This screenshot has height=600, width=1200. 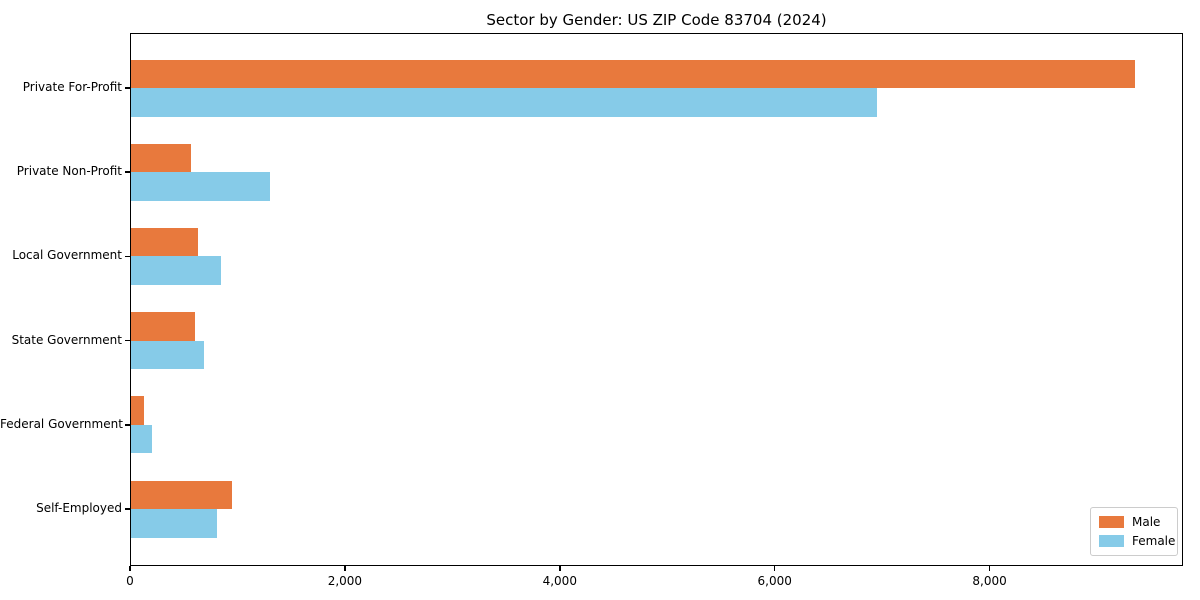 I want to click on legend-label: Female, so click(x=1154, y=541).